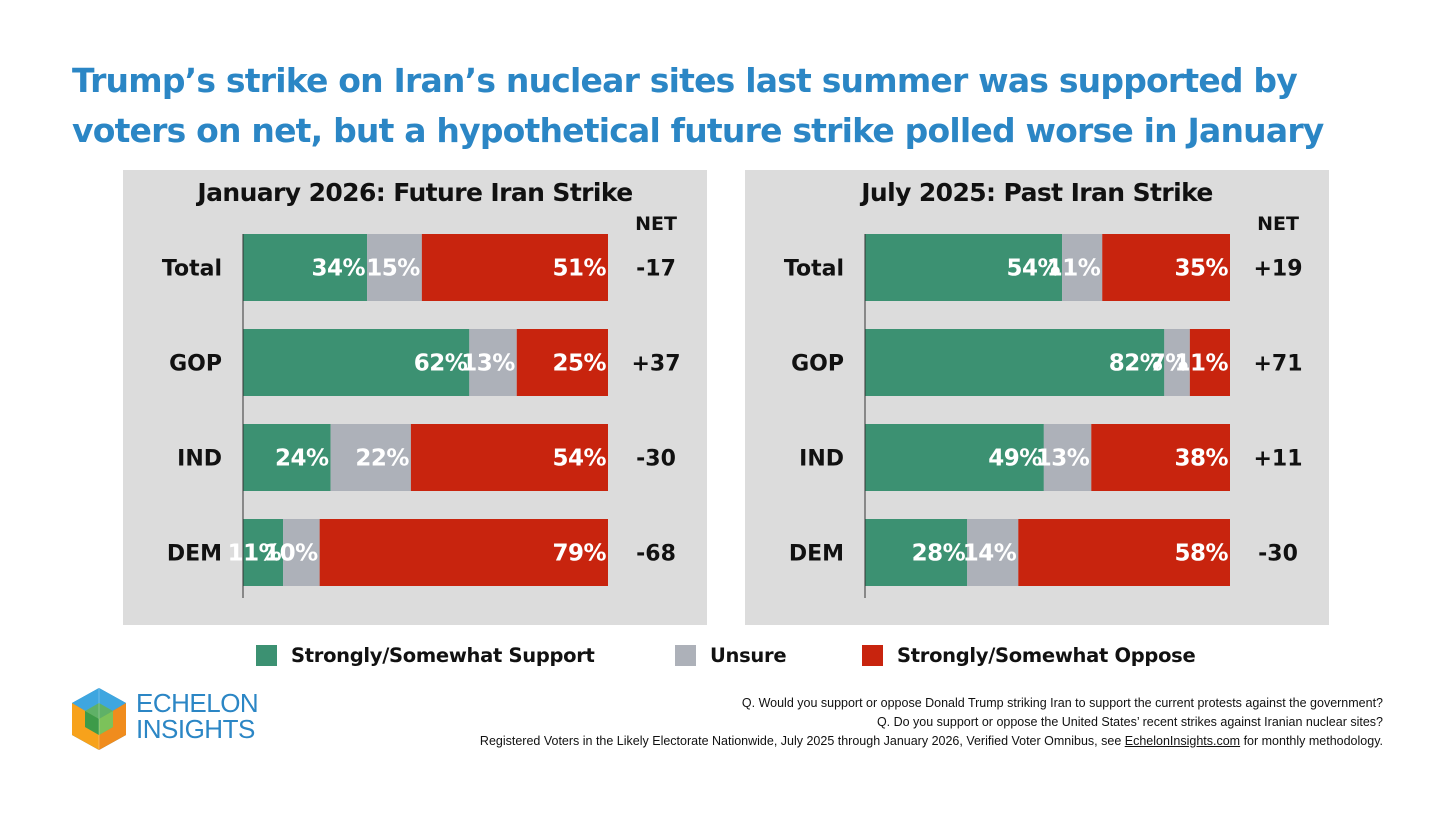 This screenshot has width=1456, height=819. I want to click on net-value: -68, so click(656, 554).